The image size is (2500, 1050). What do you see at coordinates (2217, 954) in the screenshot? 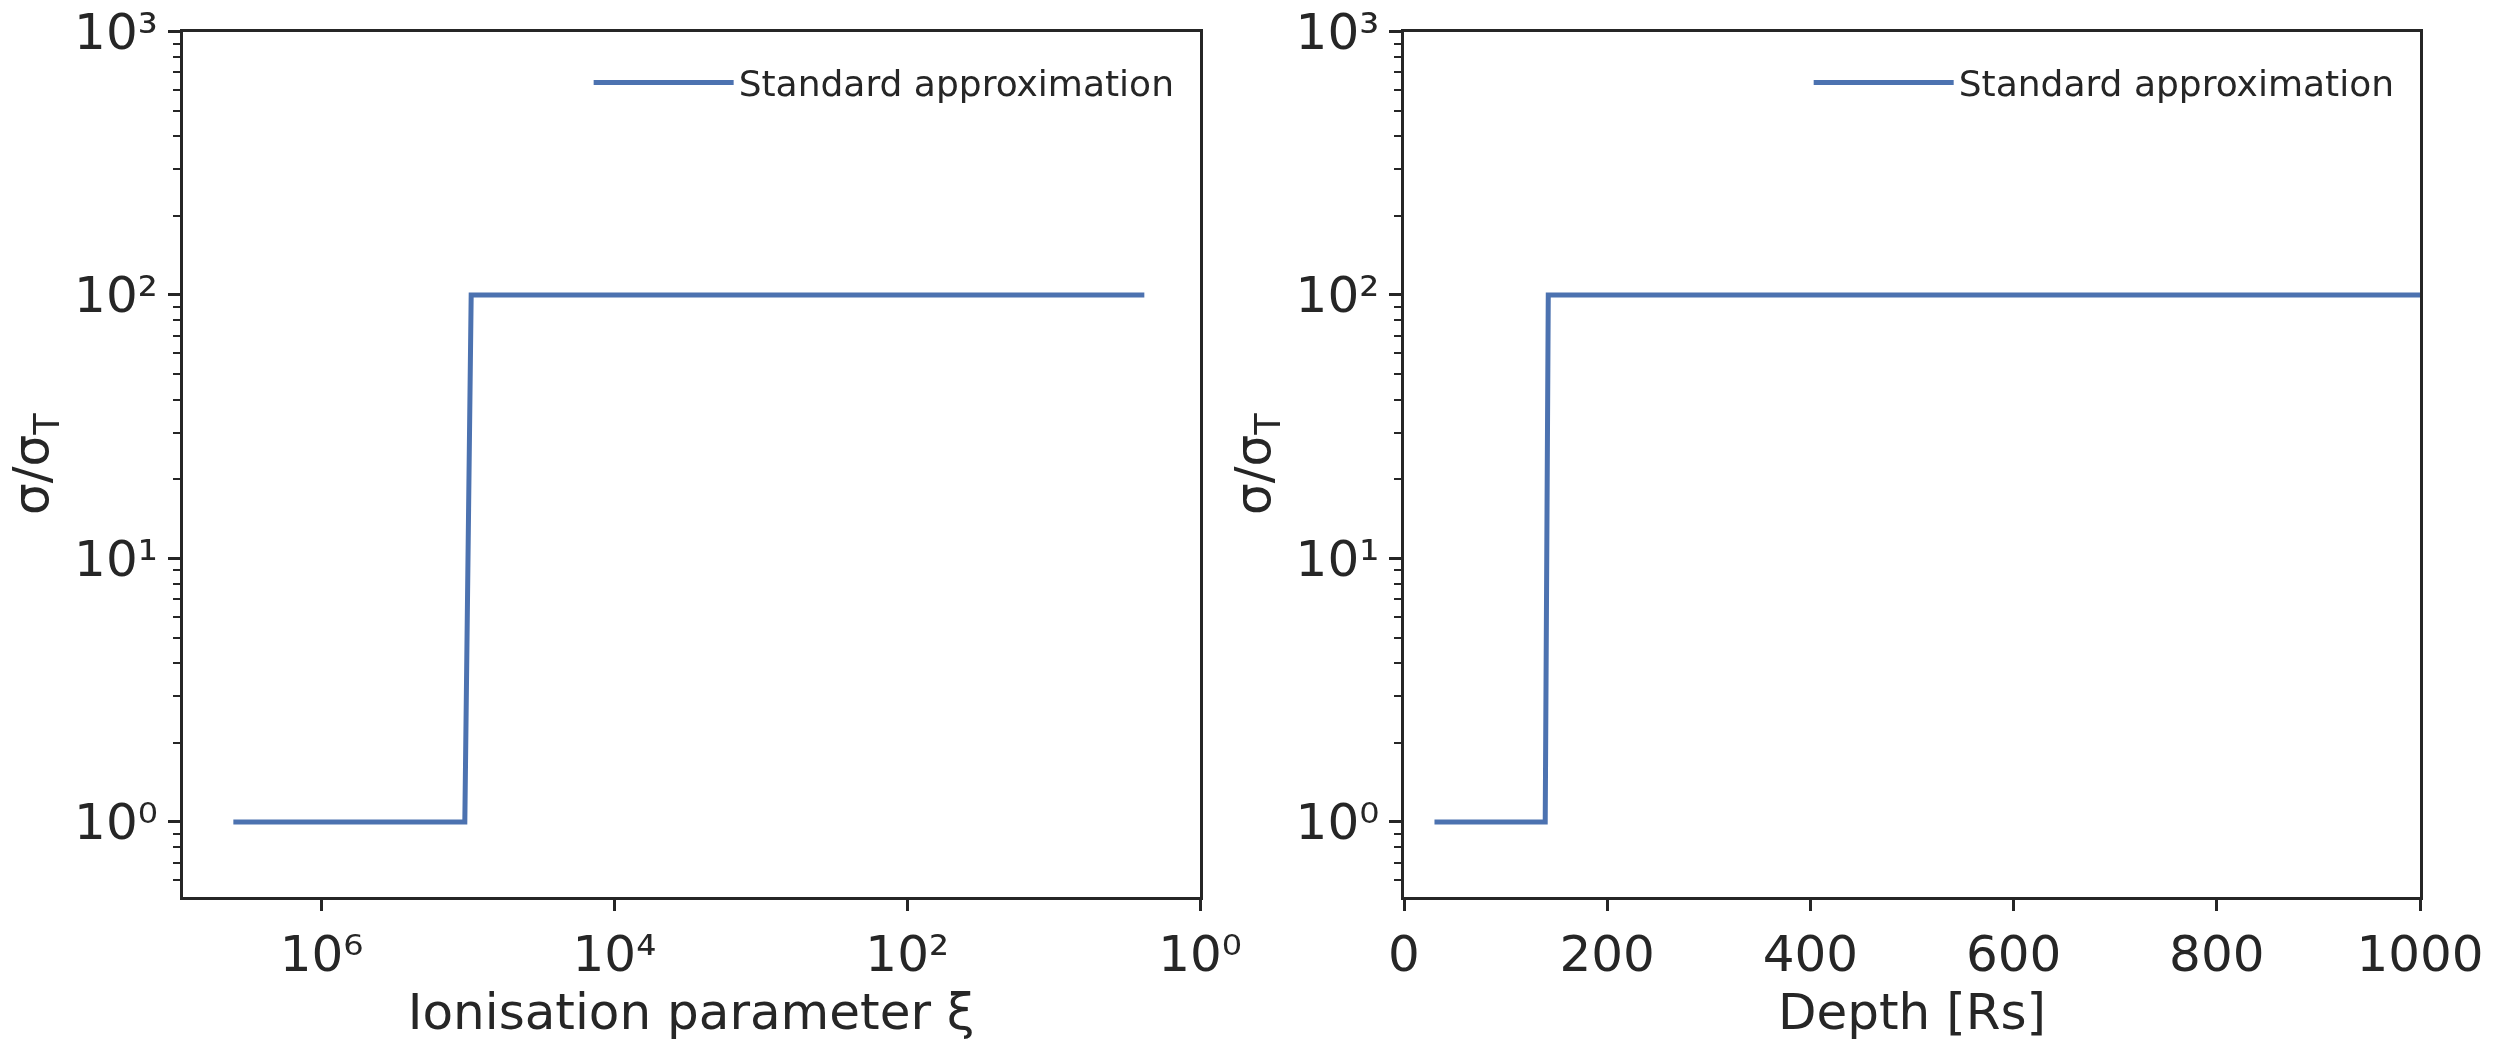
I see `x-tick-label: 800` at bounding box center [2217, 954].